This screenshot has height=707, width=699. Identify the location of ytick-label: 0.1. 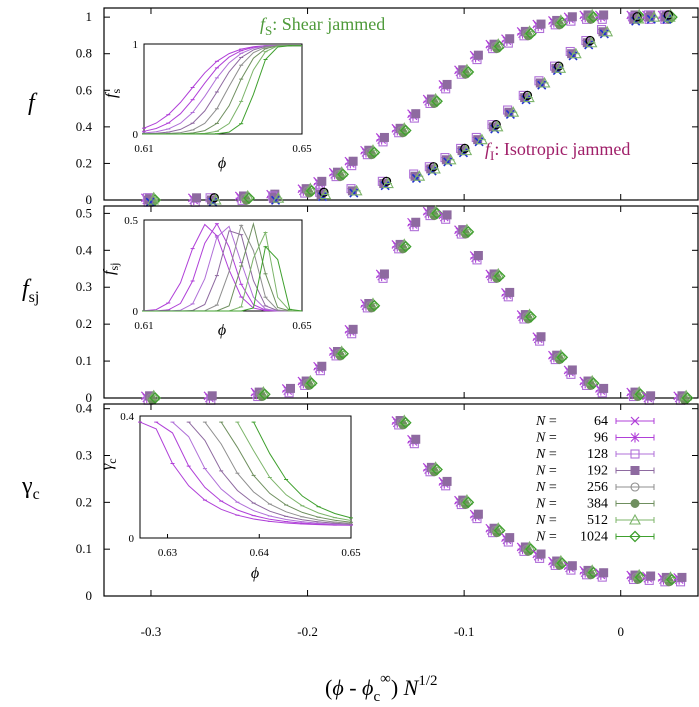
(84, 548).